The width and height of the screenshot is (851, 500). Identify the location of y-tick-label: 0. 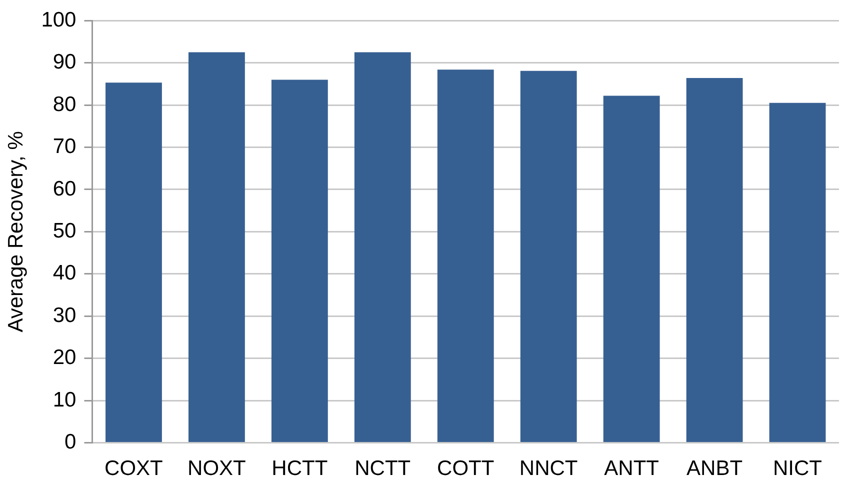
(70, 442).